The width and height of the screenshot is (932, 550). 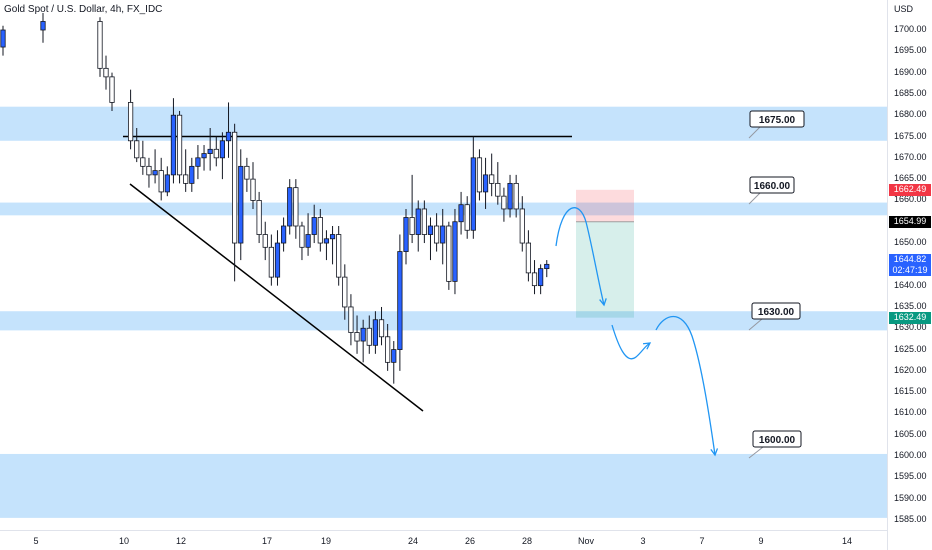 What do you see at coordinates (605, 205) in the screenshot?
I see `stop-loss-zone` at bounding box center [605, 205].